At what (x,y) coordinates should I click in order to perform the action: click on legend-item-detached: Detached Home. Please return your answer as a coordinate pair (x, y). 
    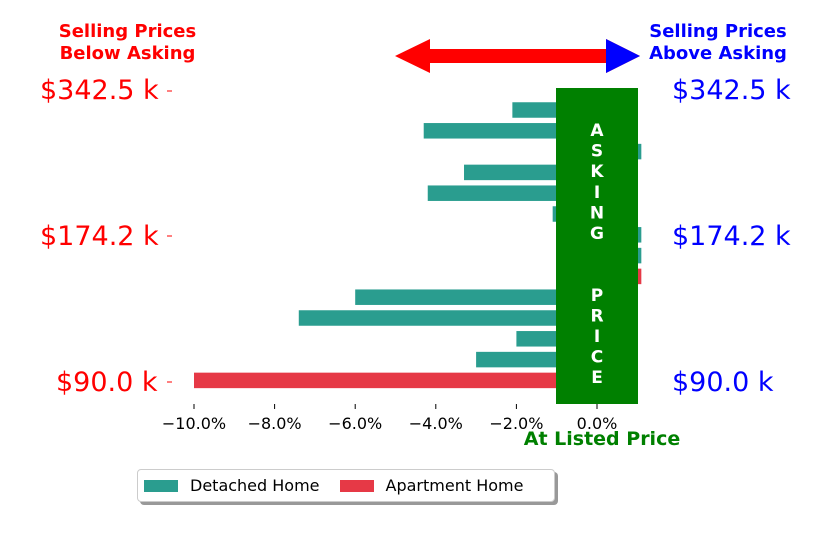
    Looking at the image, I should click on (232, 485).